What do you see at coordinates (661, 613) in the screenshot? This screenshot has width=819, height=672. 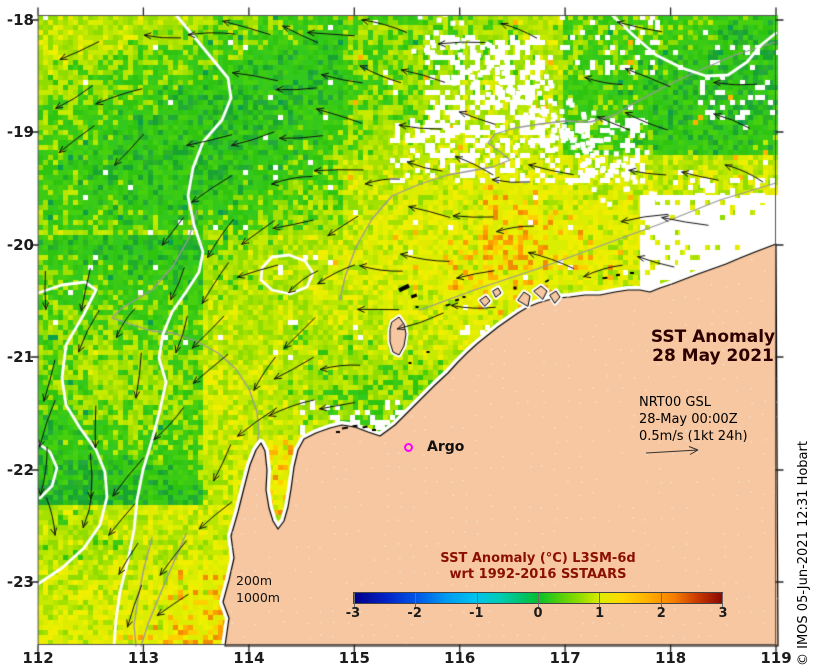 I see `colorbar-tick-label: 2` at bounding box center [661, 613].